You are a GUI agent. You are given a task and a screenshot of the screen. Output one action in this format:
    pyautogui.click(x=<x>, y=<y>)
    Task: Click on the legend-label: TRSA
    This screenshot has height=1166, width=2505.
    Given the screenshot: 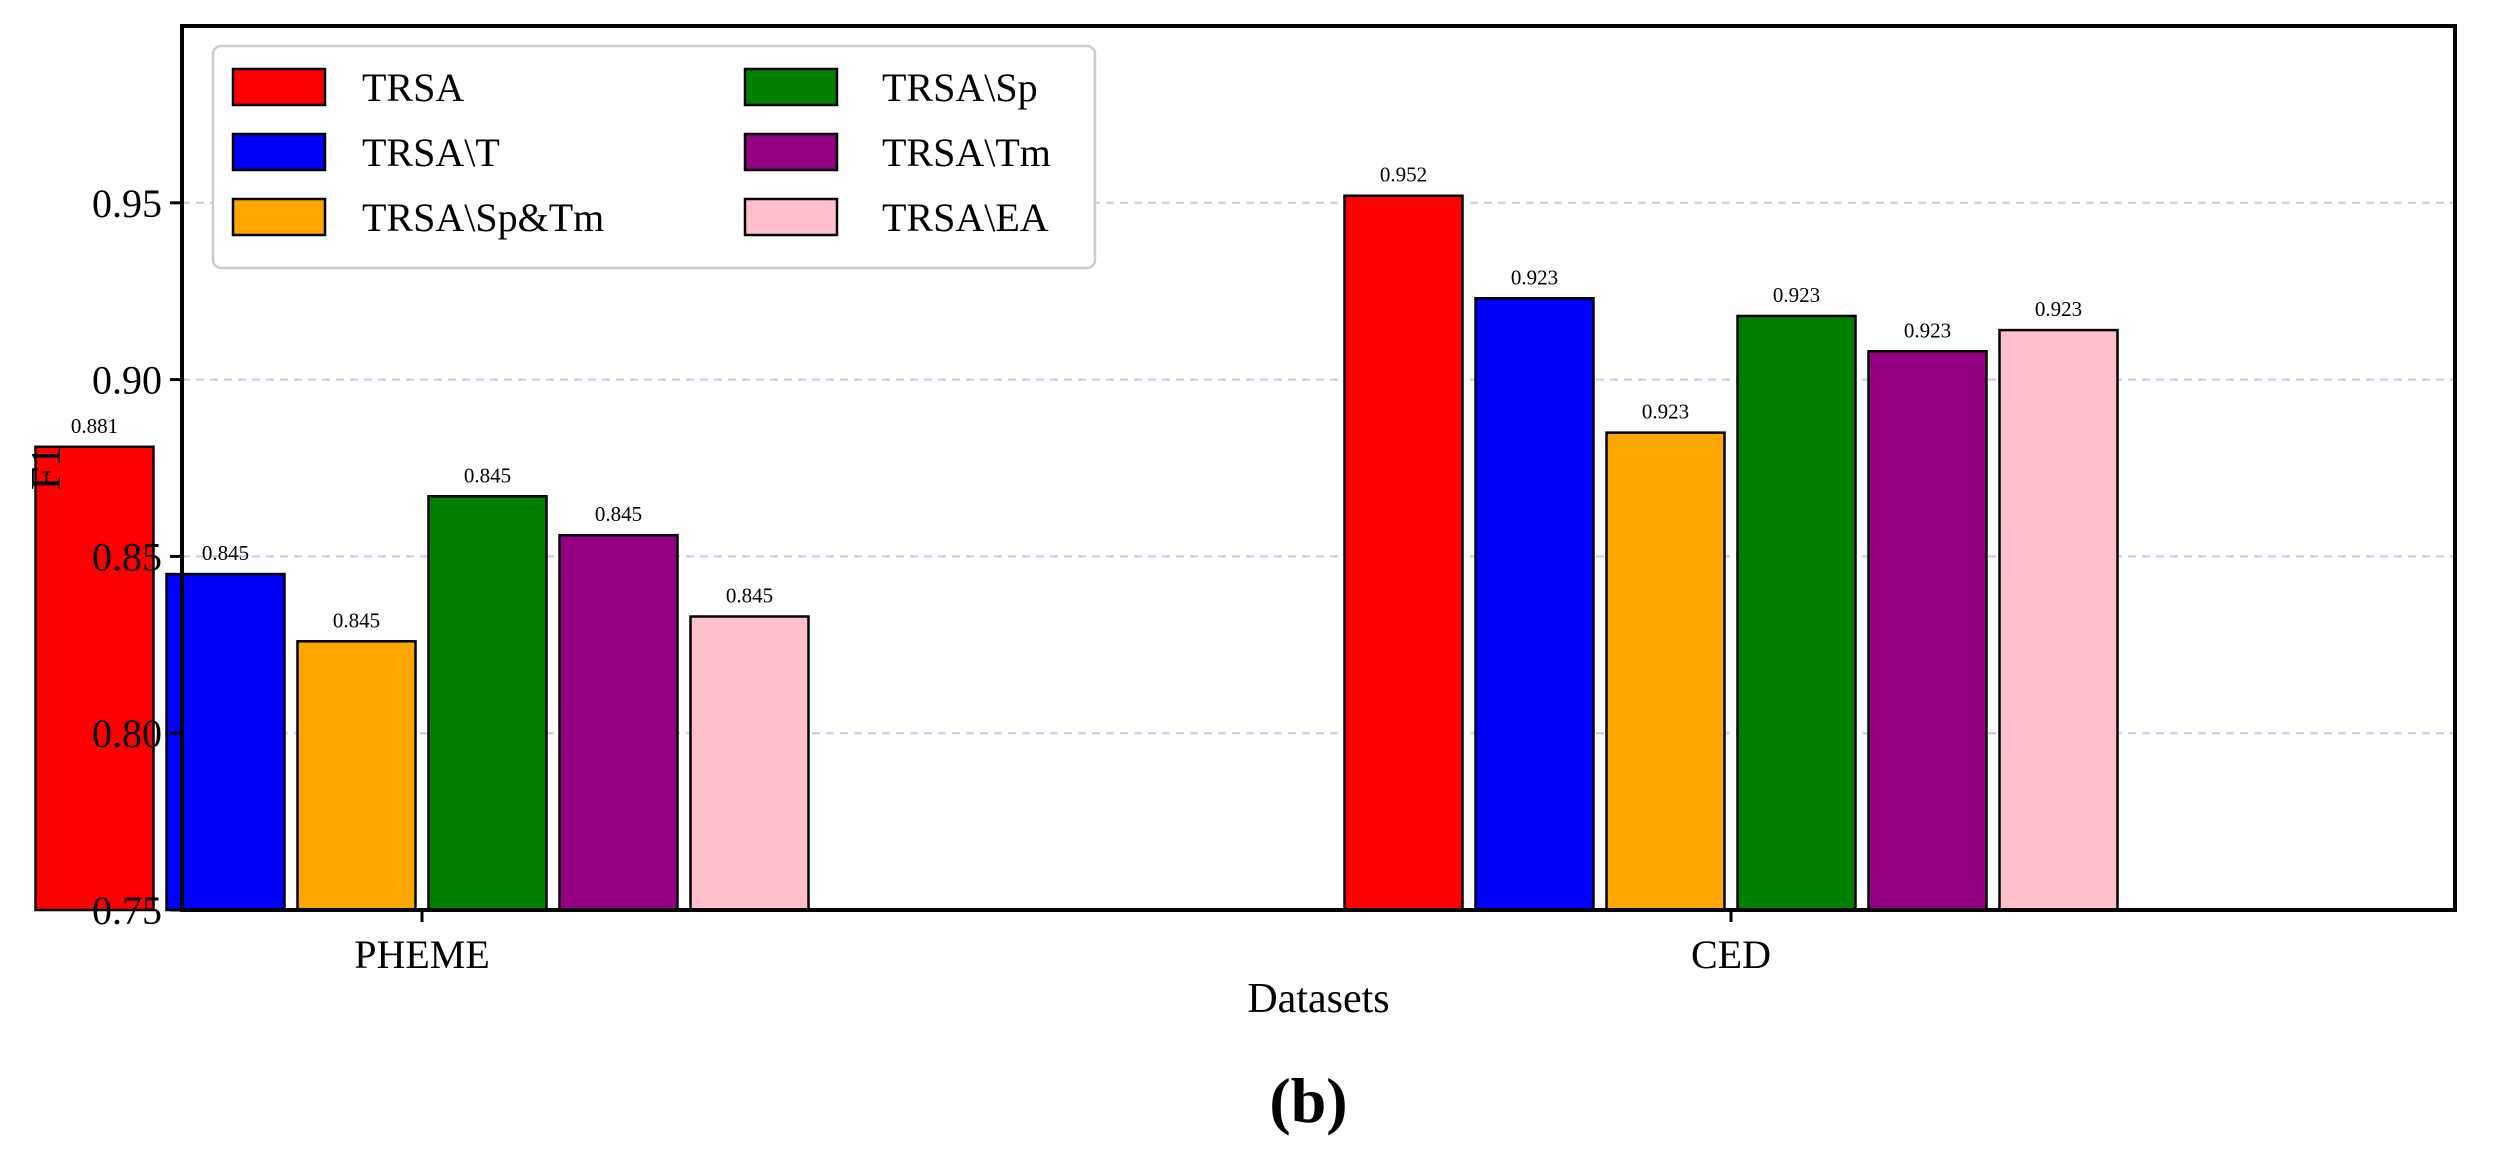 What is the action you would take?
    pyautogui.click(x=413, y=87)
    